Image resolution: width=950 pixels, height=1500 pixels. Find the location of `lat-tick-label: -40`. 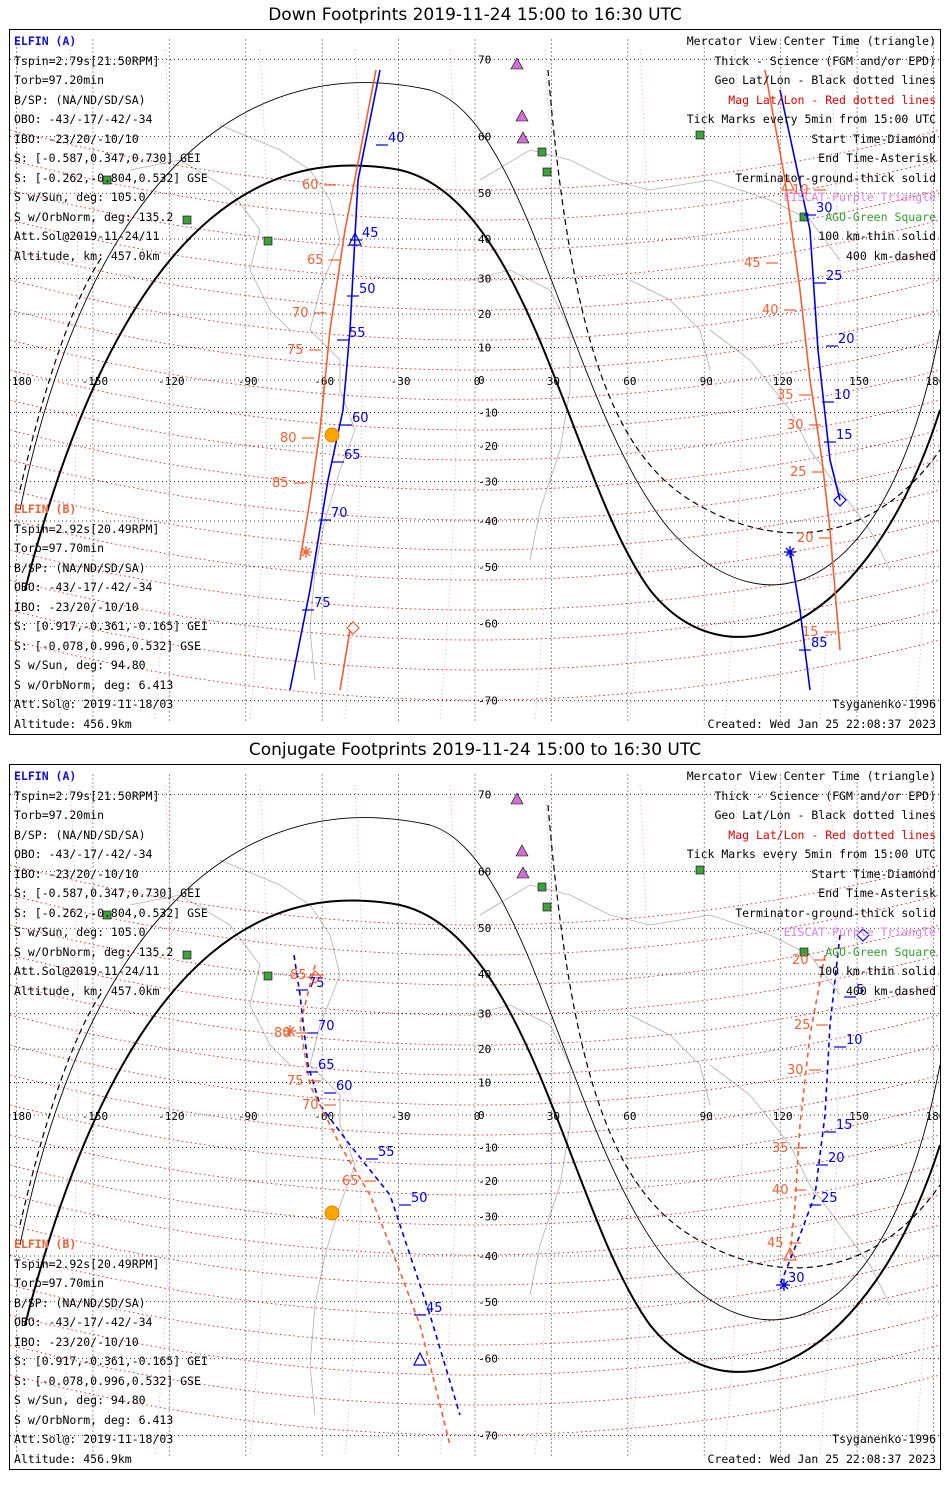

lat-tick-label: -40 is located at coordinates (488, 1256).